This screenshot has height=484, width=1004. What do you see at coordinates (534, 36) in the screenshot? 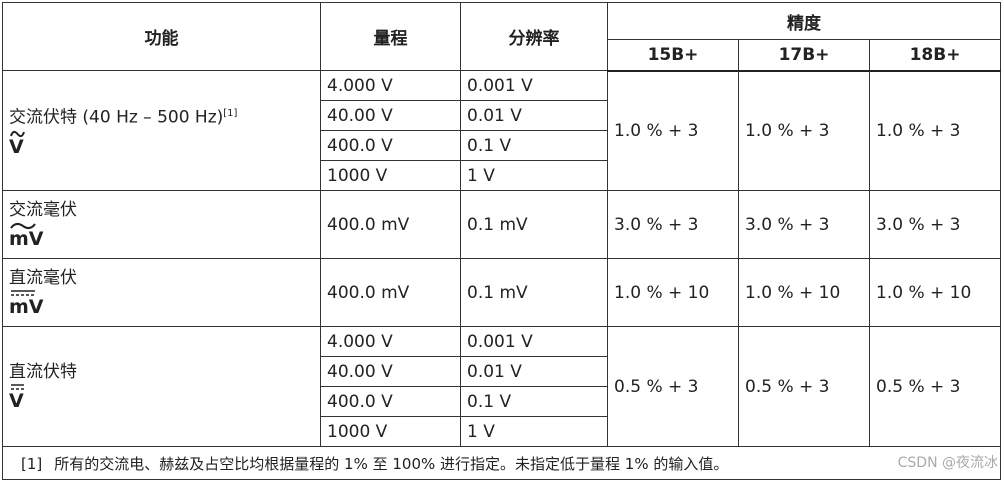
I see `header-cell: 分辨率` at bounding box center [534, 36].